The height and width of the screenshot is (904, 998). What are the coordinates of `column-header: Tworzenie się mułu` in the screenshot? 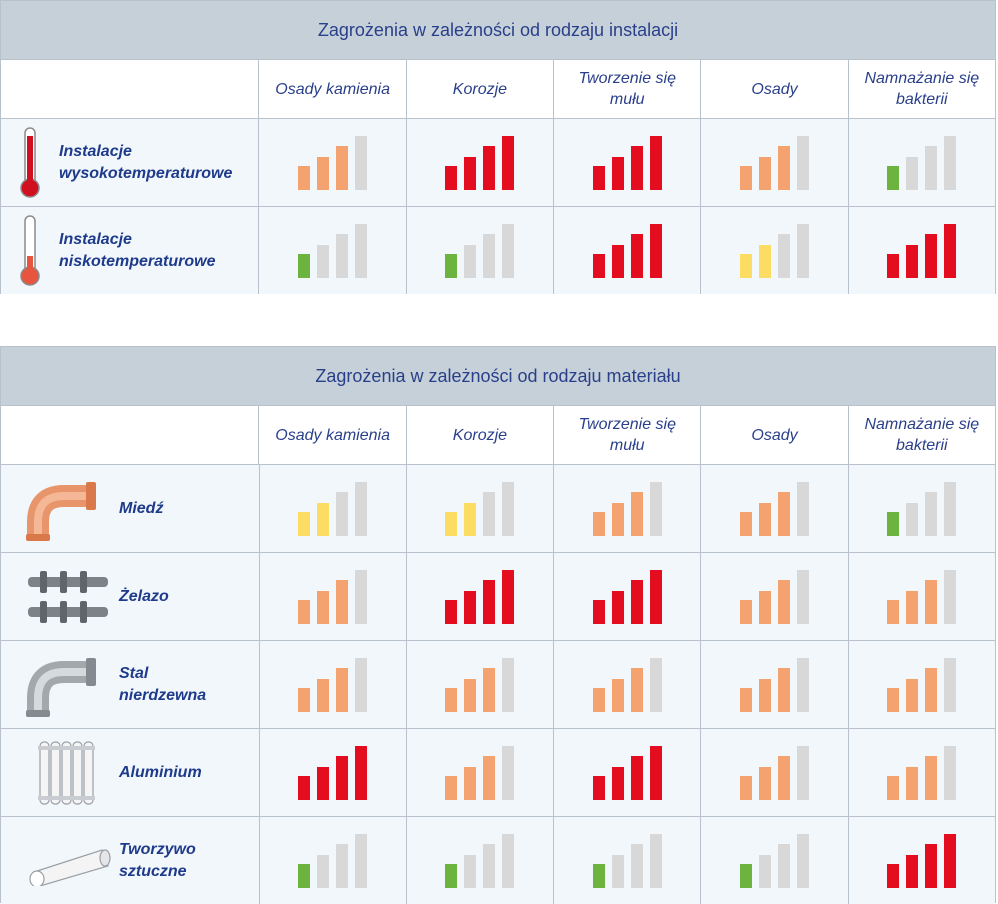 It's located at (627, 89).